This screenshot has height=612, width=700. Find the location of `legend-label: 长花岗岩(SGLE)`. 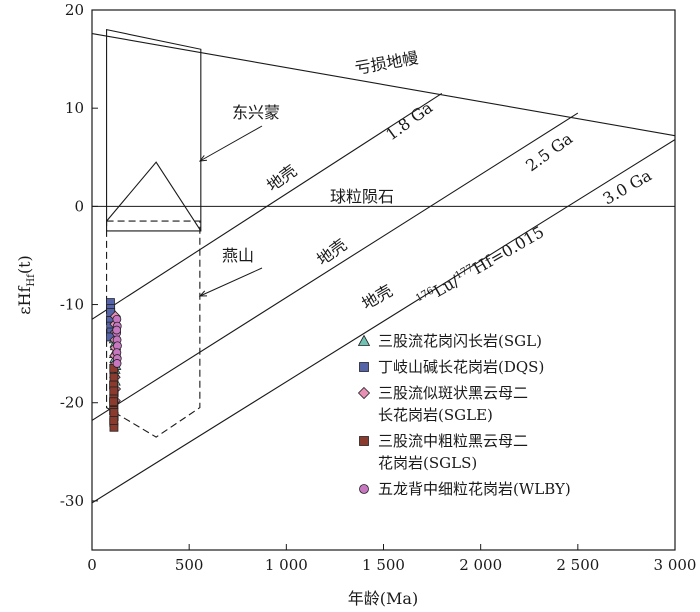

legend-label: 长花岗岩(SGLE) is located at coordinates (435, 415).